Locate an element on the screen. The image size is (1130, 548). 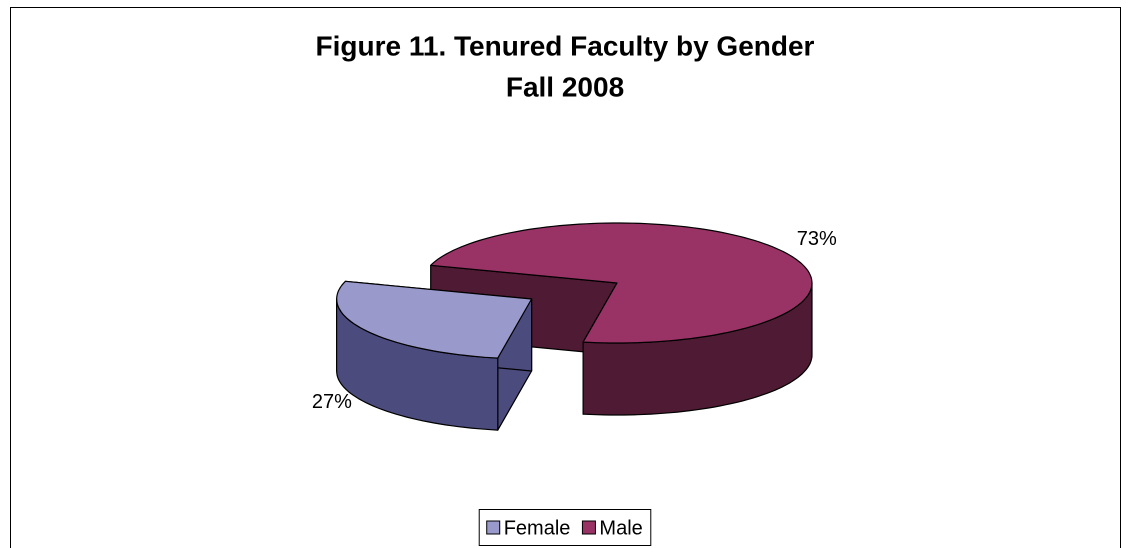
data-label: 27% is located at coordinates (332, 402).